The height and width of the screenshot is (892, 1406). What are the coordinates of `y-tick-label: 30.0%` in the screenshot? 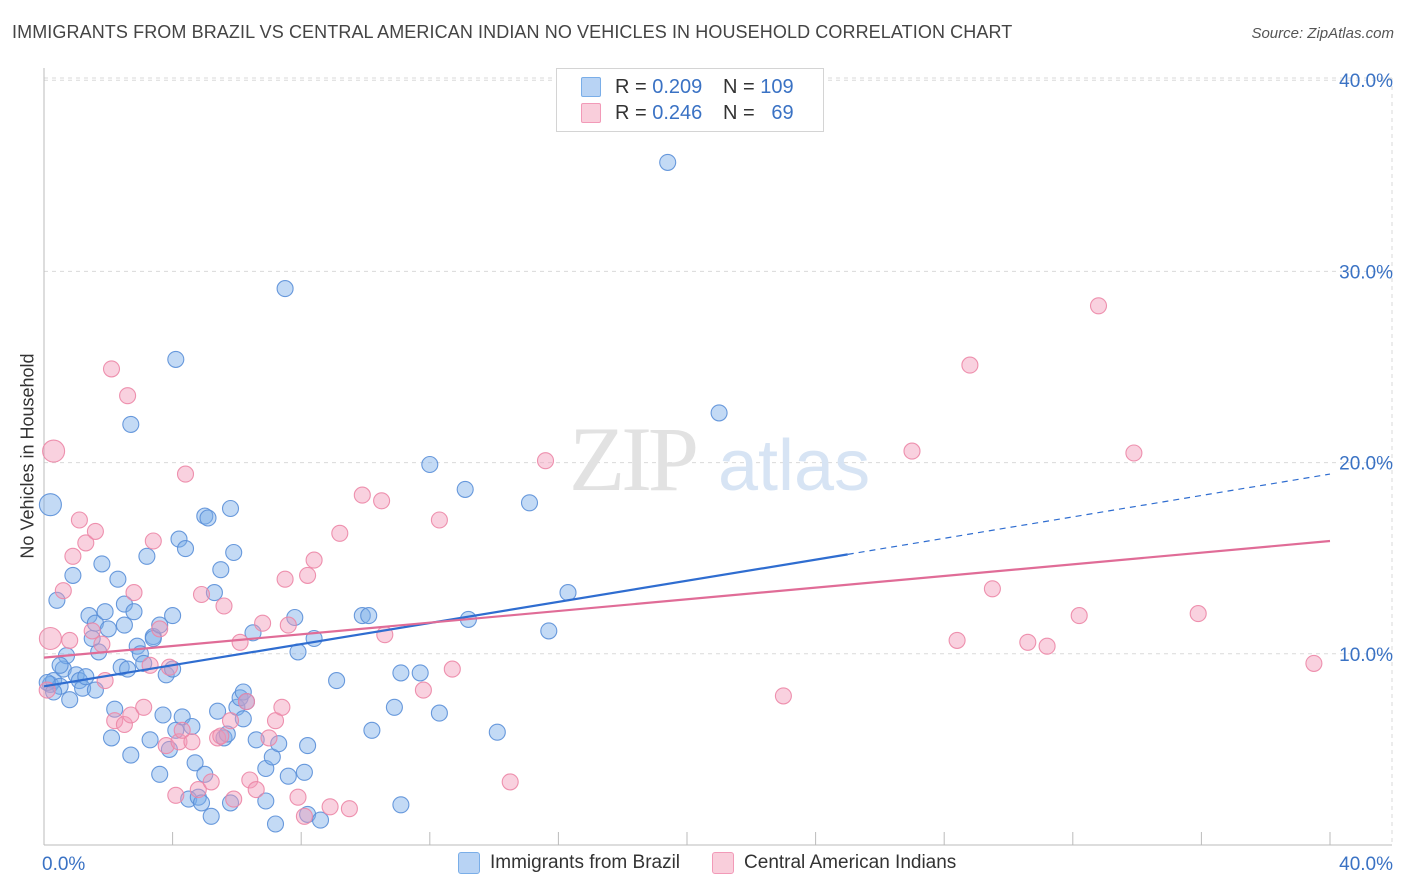 It's located at (1366, 272).